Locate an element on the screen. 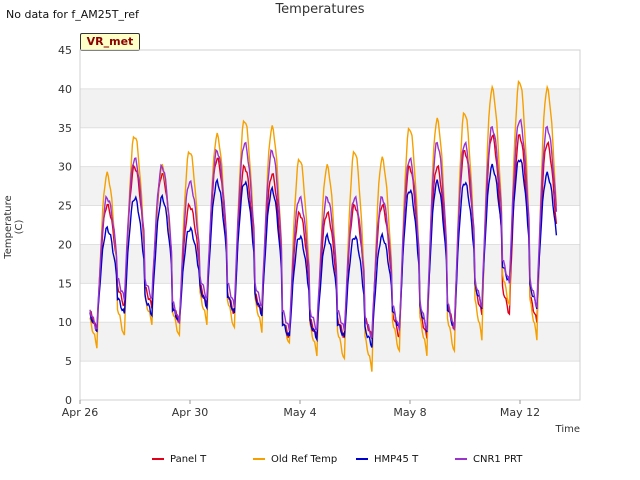 Image resolution: width=640 pixels, height=480 pixels. y-tick-label: 10 is located at coordinates (65, 322).